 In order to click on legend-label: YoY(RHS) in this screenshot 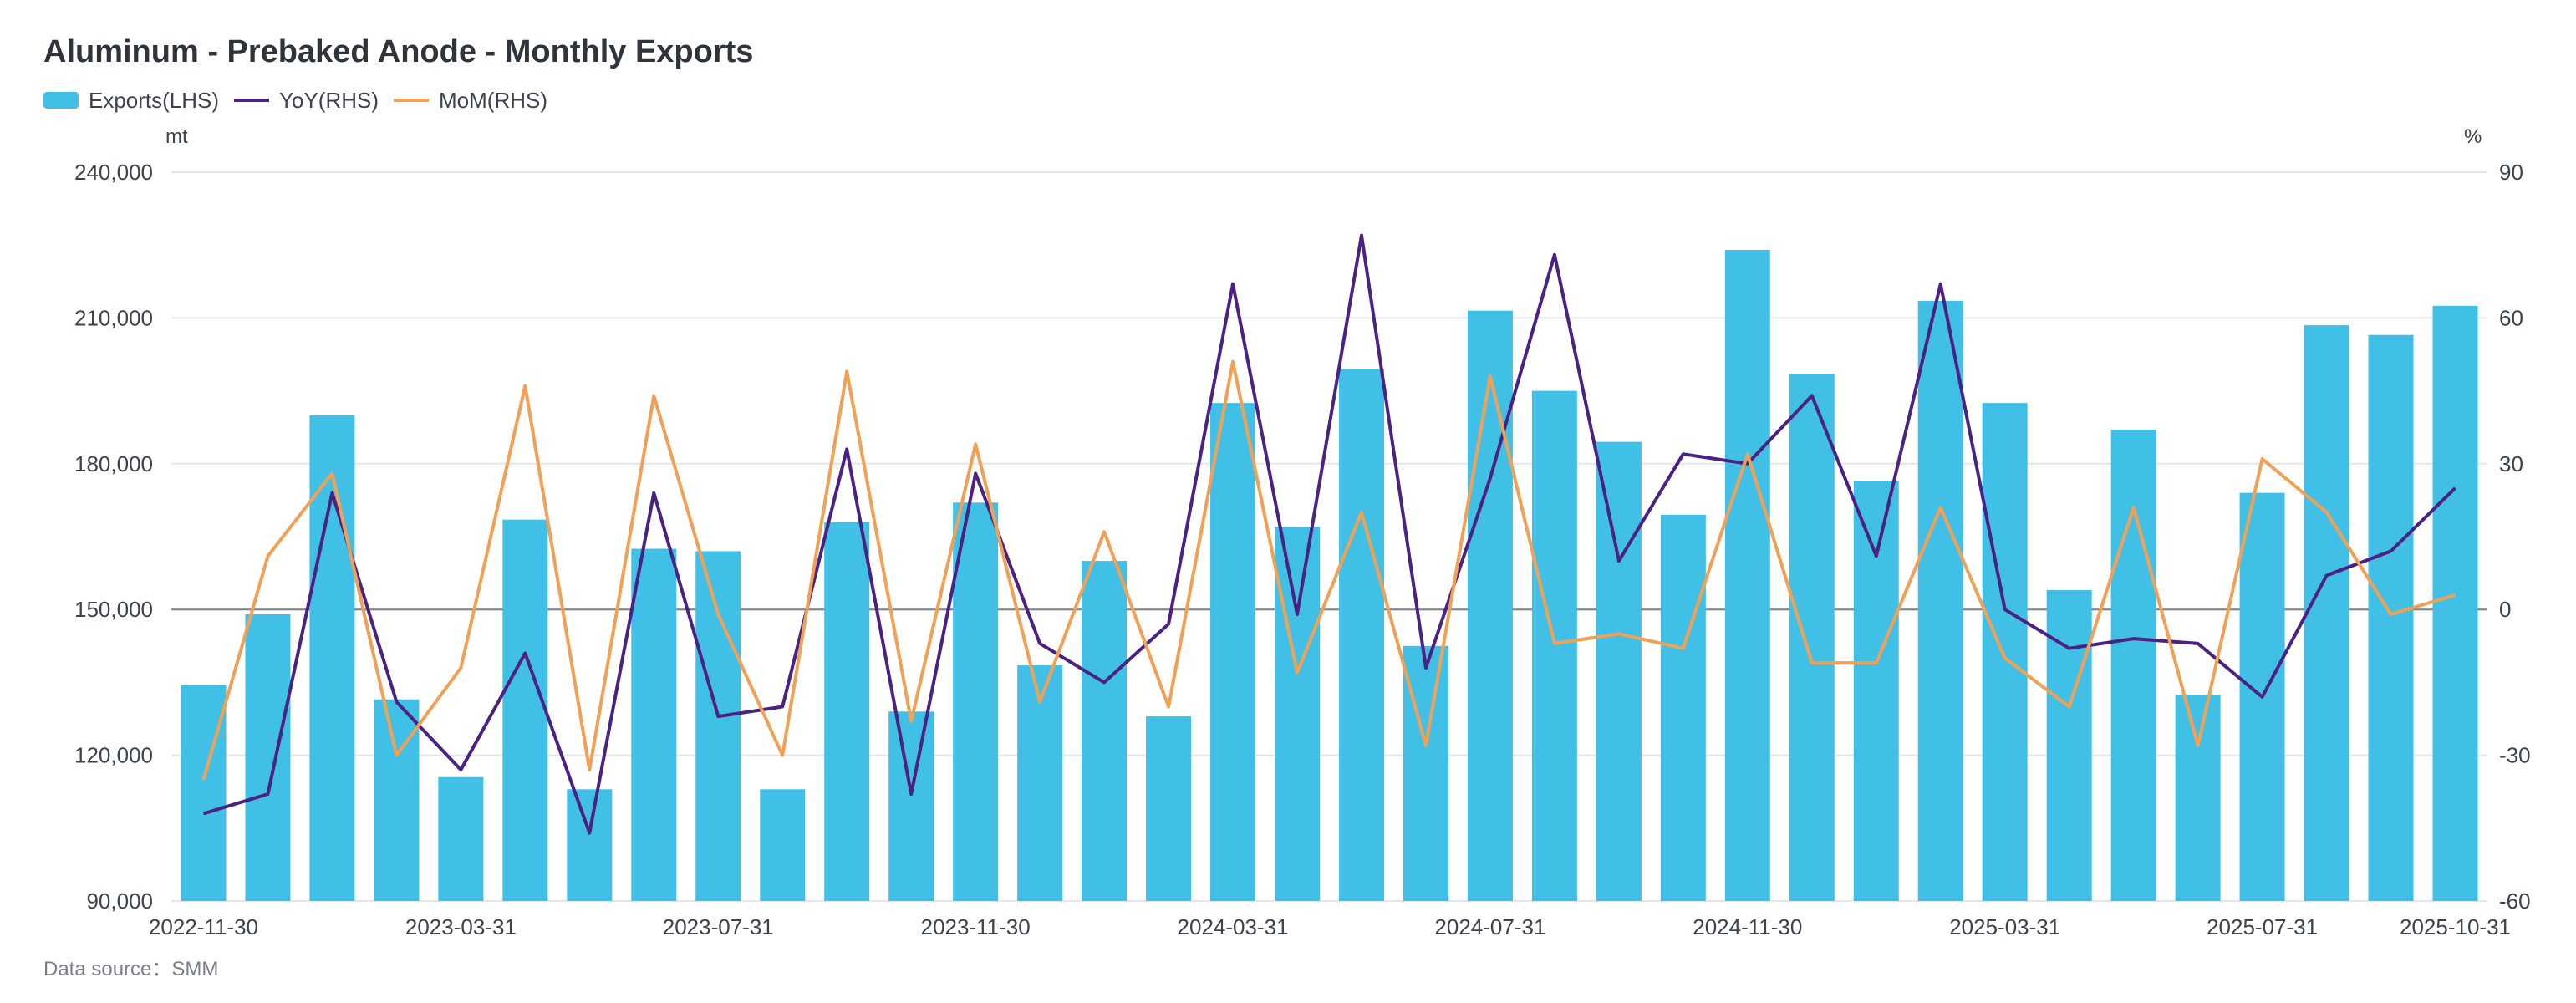, I will do `click(329, 100)`.